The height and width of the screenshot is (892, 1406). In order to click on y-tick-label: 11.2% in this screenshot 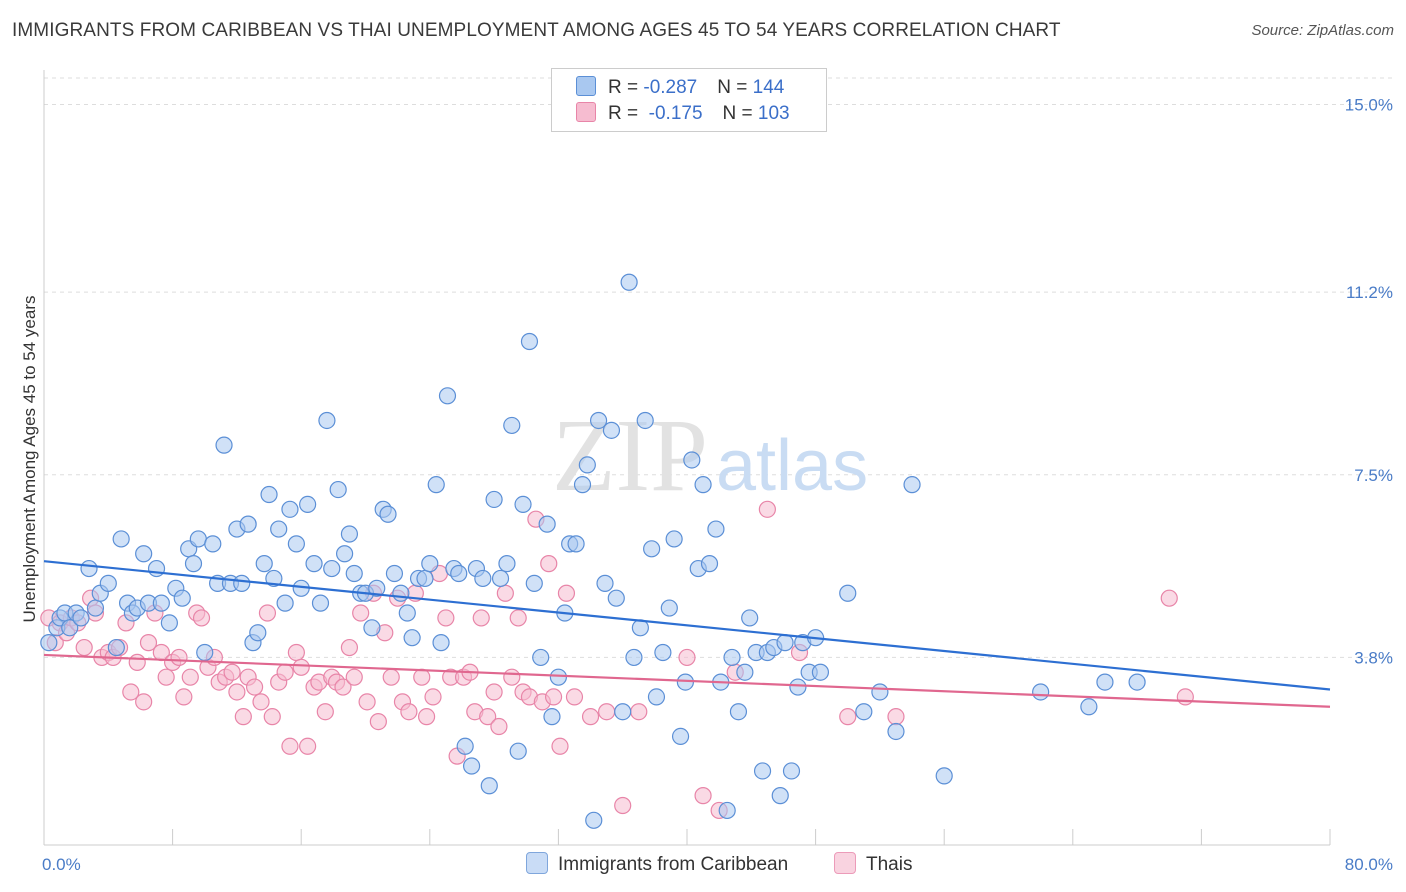, I will do `click(1369, 292)`.